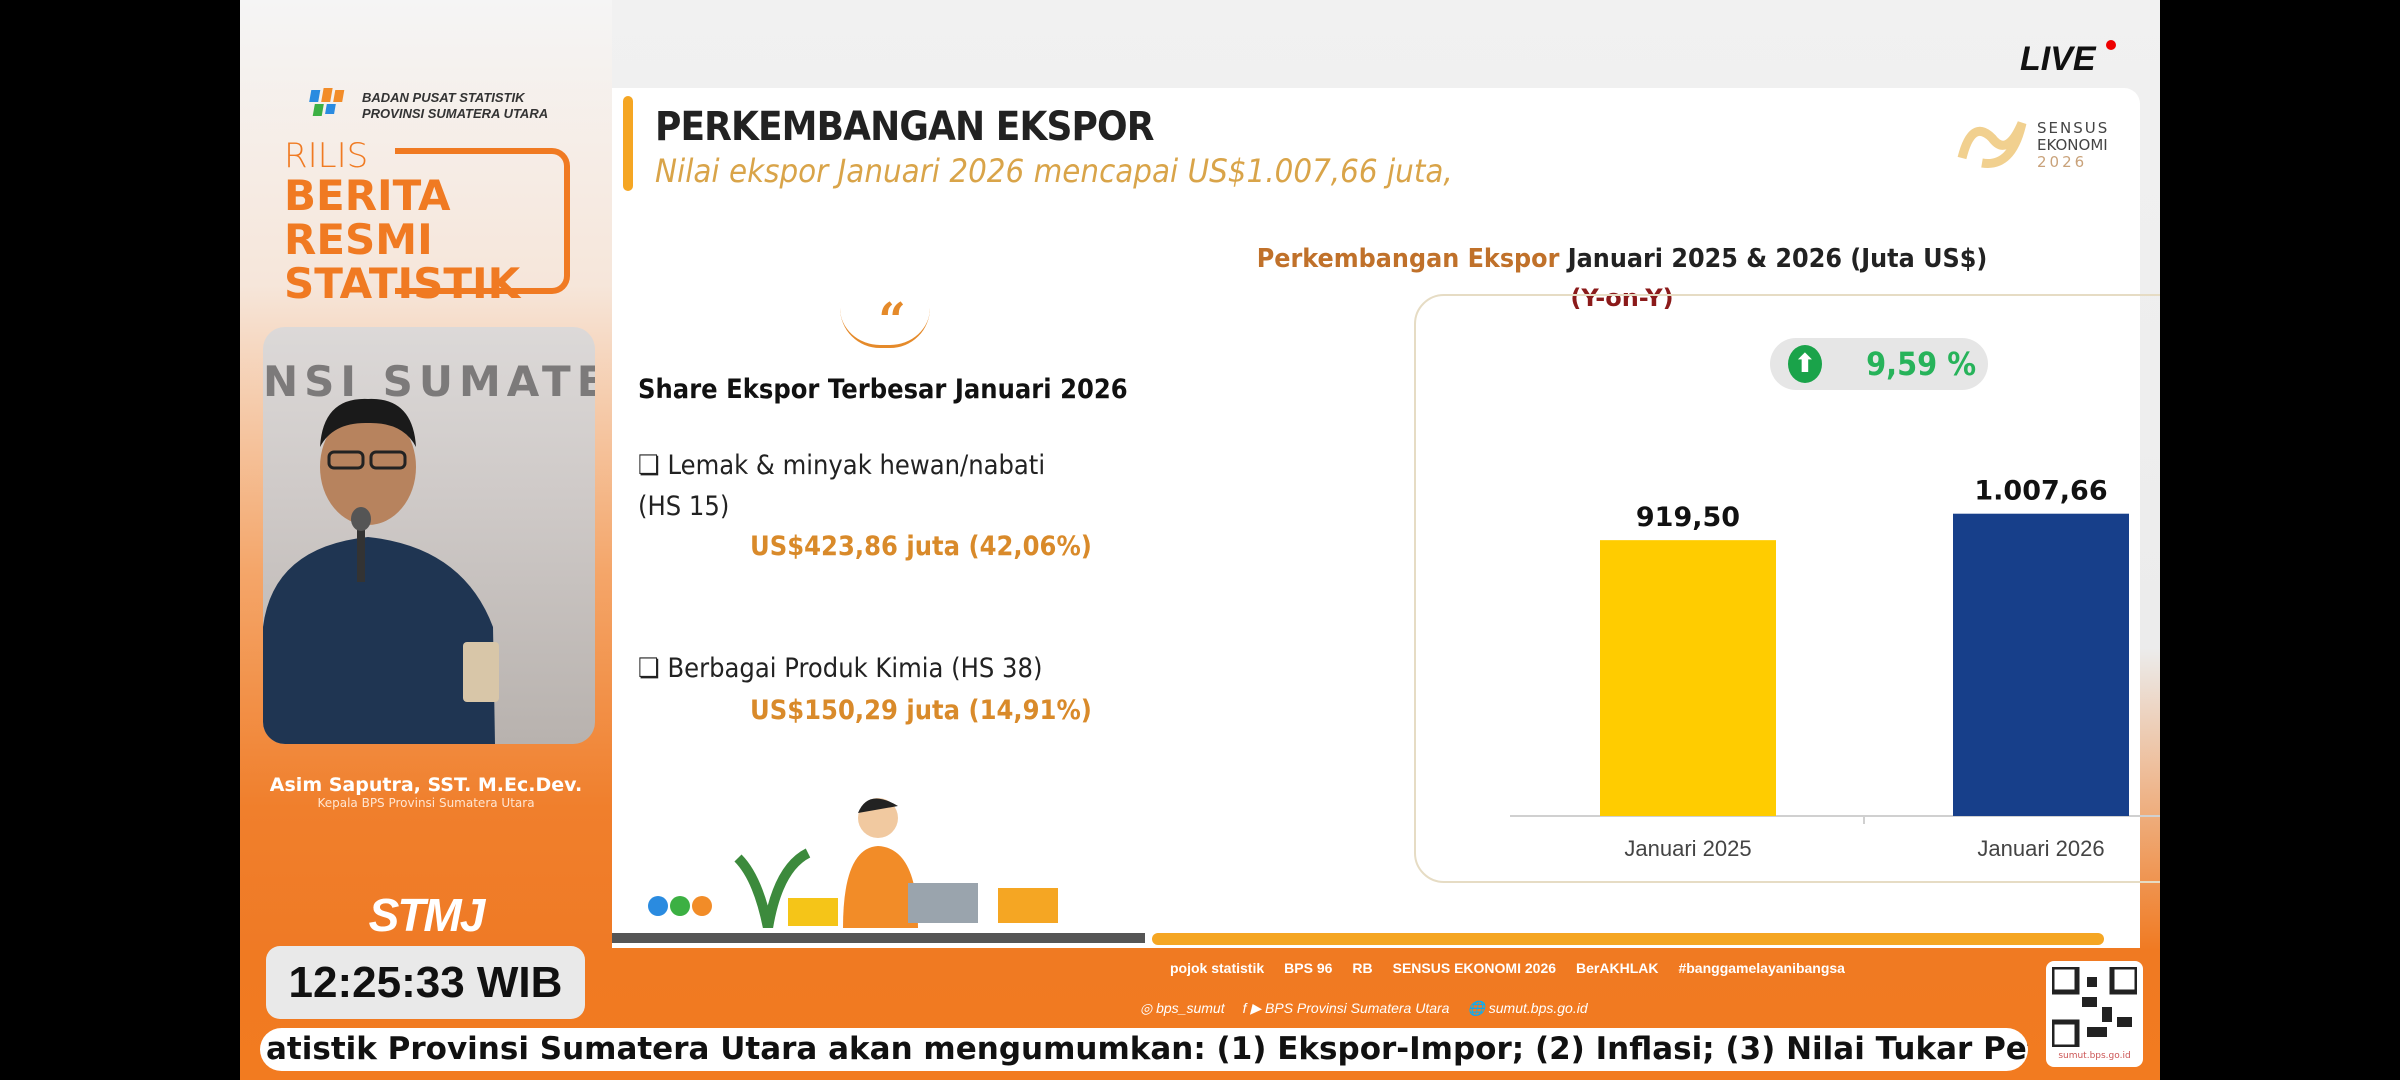 This screenshot has height=1080, width=2400. Describe the element at coordinates (381, 571) in the screenshot. I see `speaker-figure` at that location.